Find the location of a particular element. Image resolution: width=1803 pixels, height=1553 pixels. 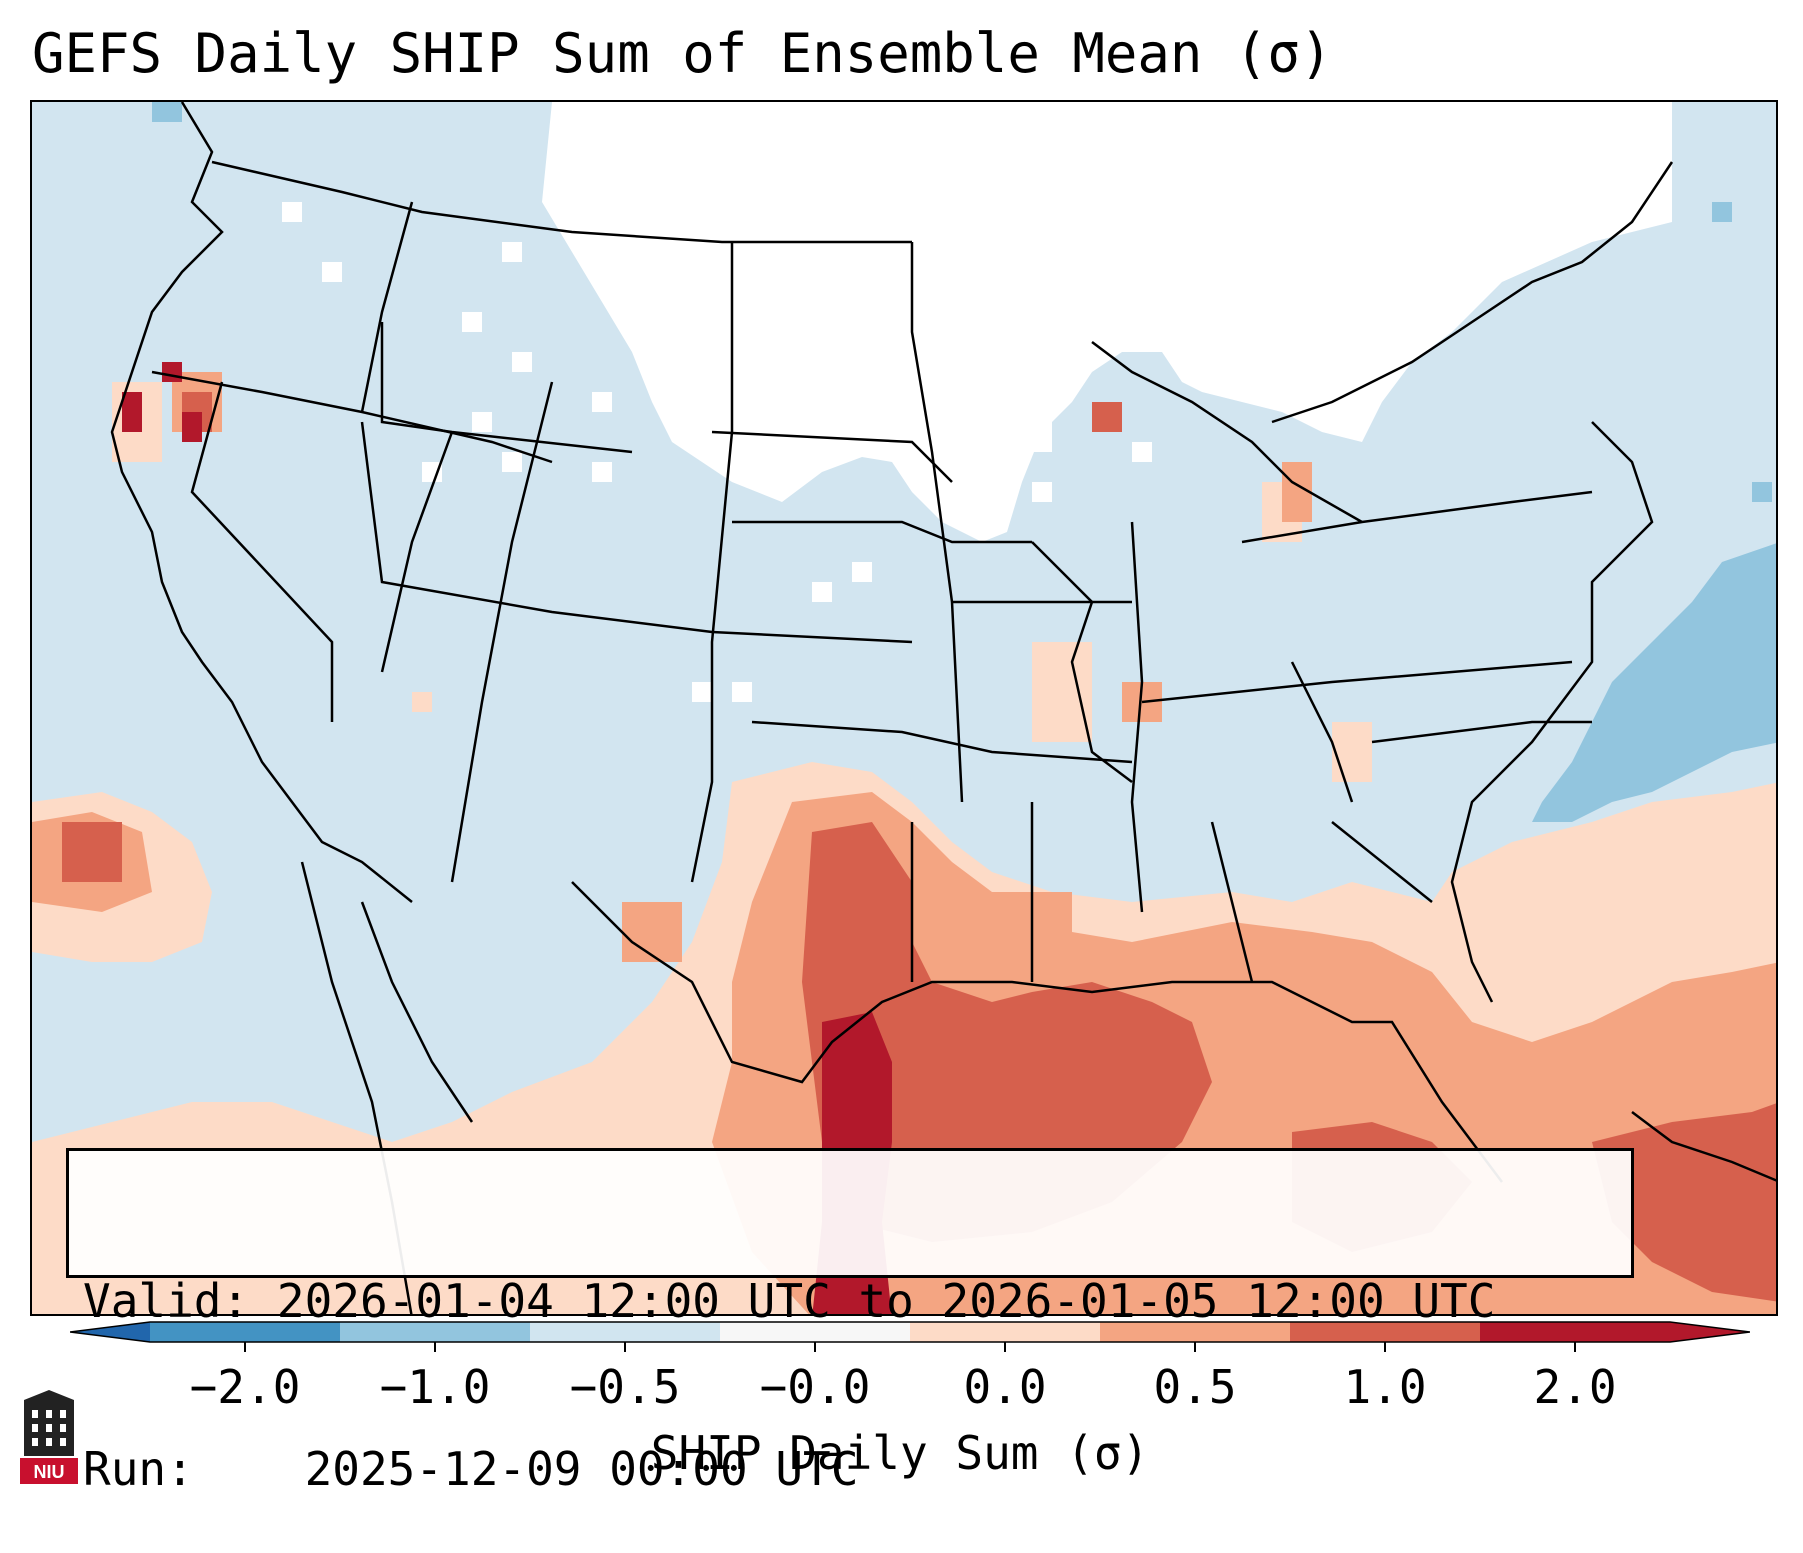

colorbar-extend-high is located at coordinates (1710, 1332).